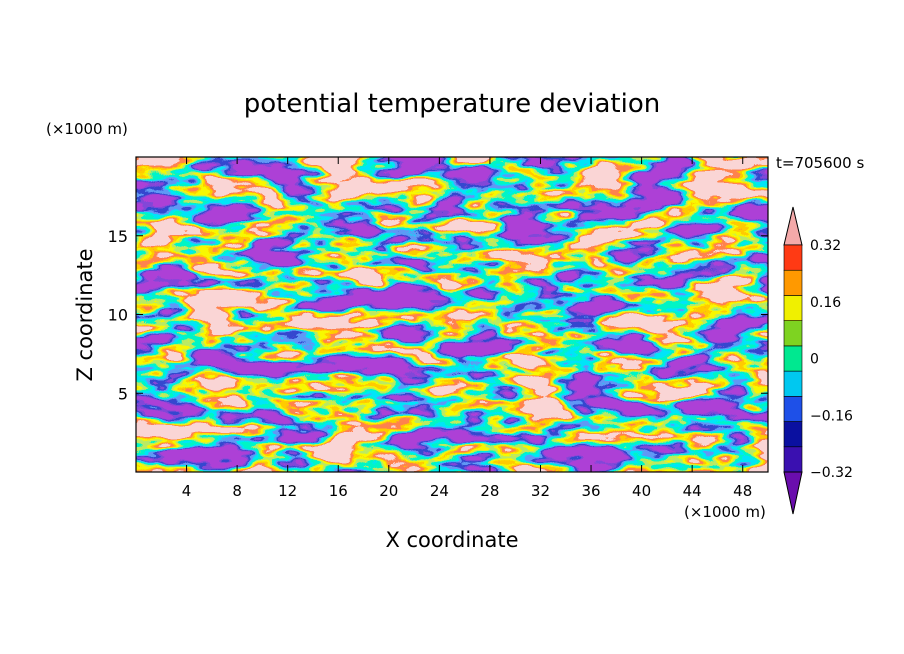 Image resolution: width=904 pixels, height=654 pixels. Describe the element at coordinates (814, 360) in the screenshot. I see `colorbar-tick-label: 0` at that location.